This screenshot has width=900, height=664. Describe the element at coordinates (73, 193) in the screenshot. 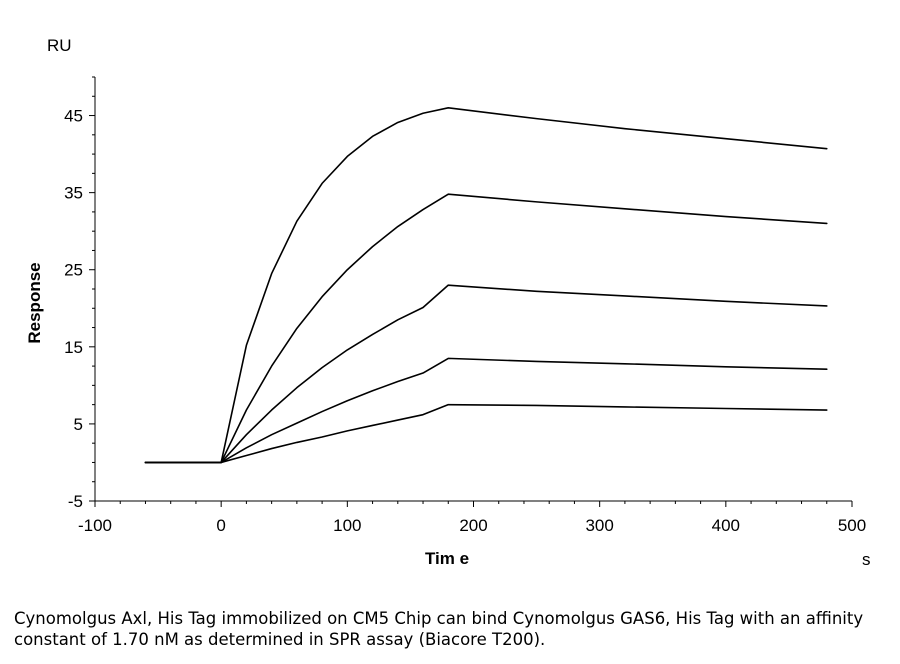

I see `y-tick-label: 35` at that location.